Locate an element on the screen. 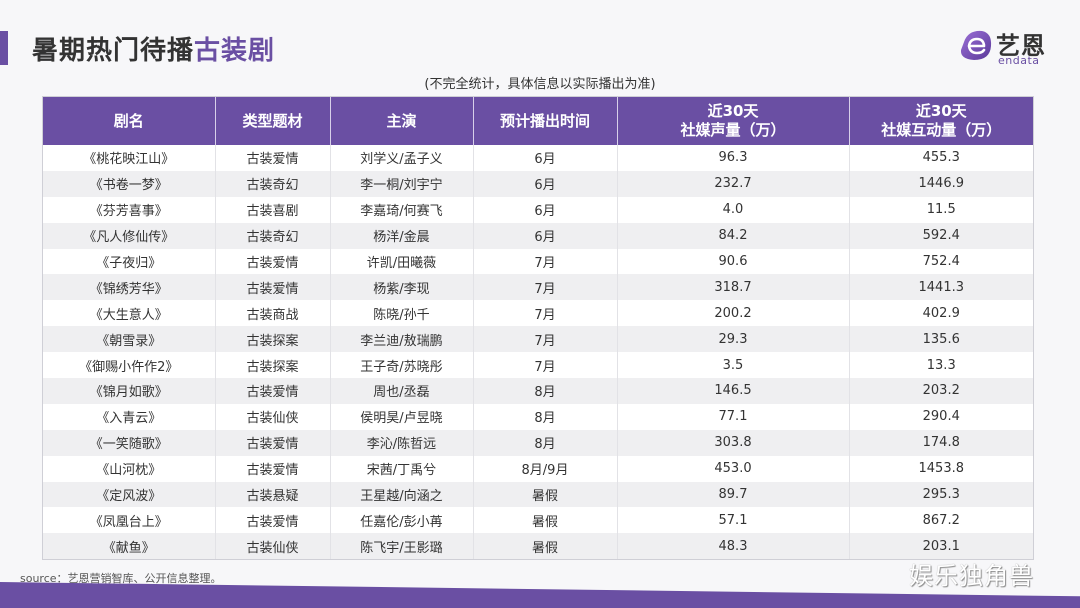  table-row: 《书卷一梦》 古装奇幻 李一桐/刘宇宁 6月 232.7 1446.9 is located at coordinates (538, 183).